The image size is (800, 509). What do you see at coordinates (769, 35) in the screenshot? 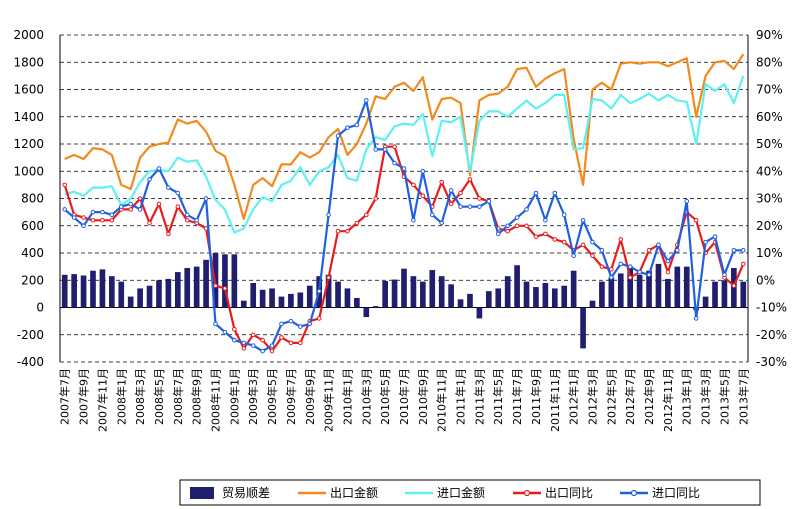
I see `y-right-tick-label: 90%` at bounding box center [769, 35].